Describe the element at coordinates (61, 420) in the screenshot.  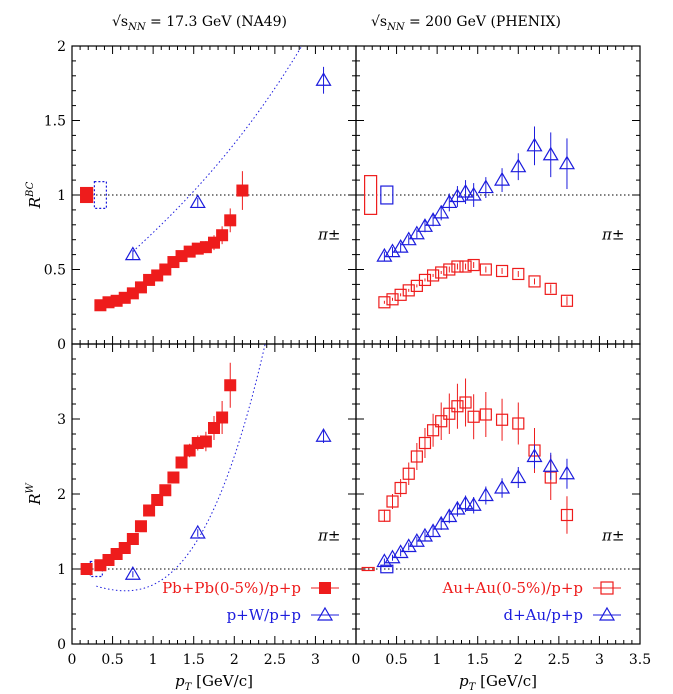
I see `y-tick-label: 3` at that location.